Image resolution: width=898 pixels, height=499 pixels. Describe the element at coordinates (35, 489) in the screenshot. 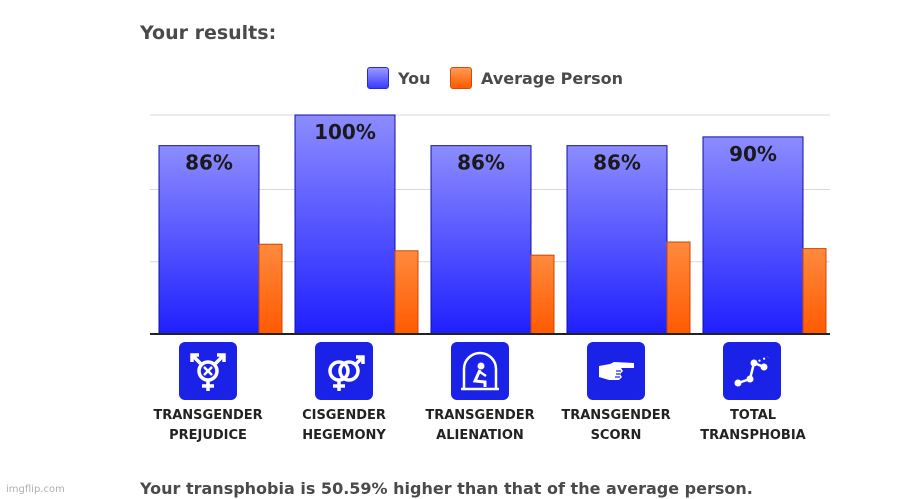

I see `watermark: imgflip.com` at that location.